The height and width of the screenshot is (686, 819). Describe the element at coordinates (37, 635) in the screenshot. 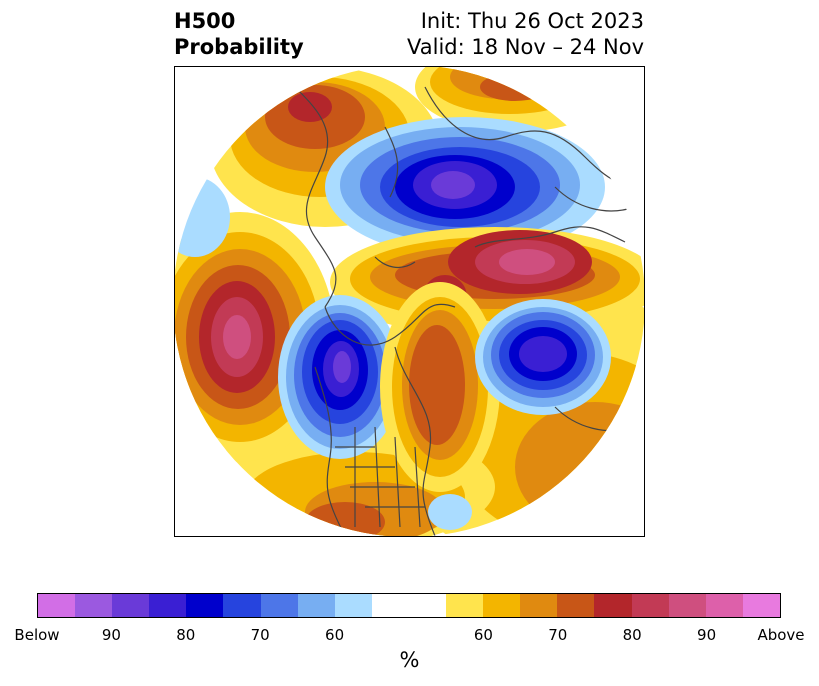

I see `tick-label: Below` at that location.